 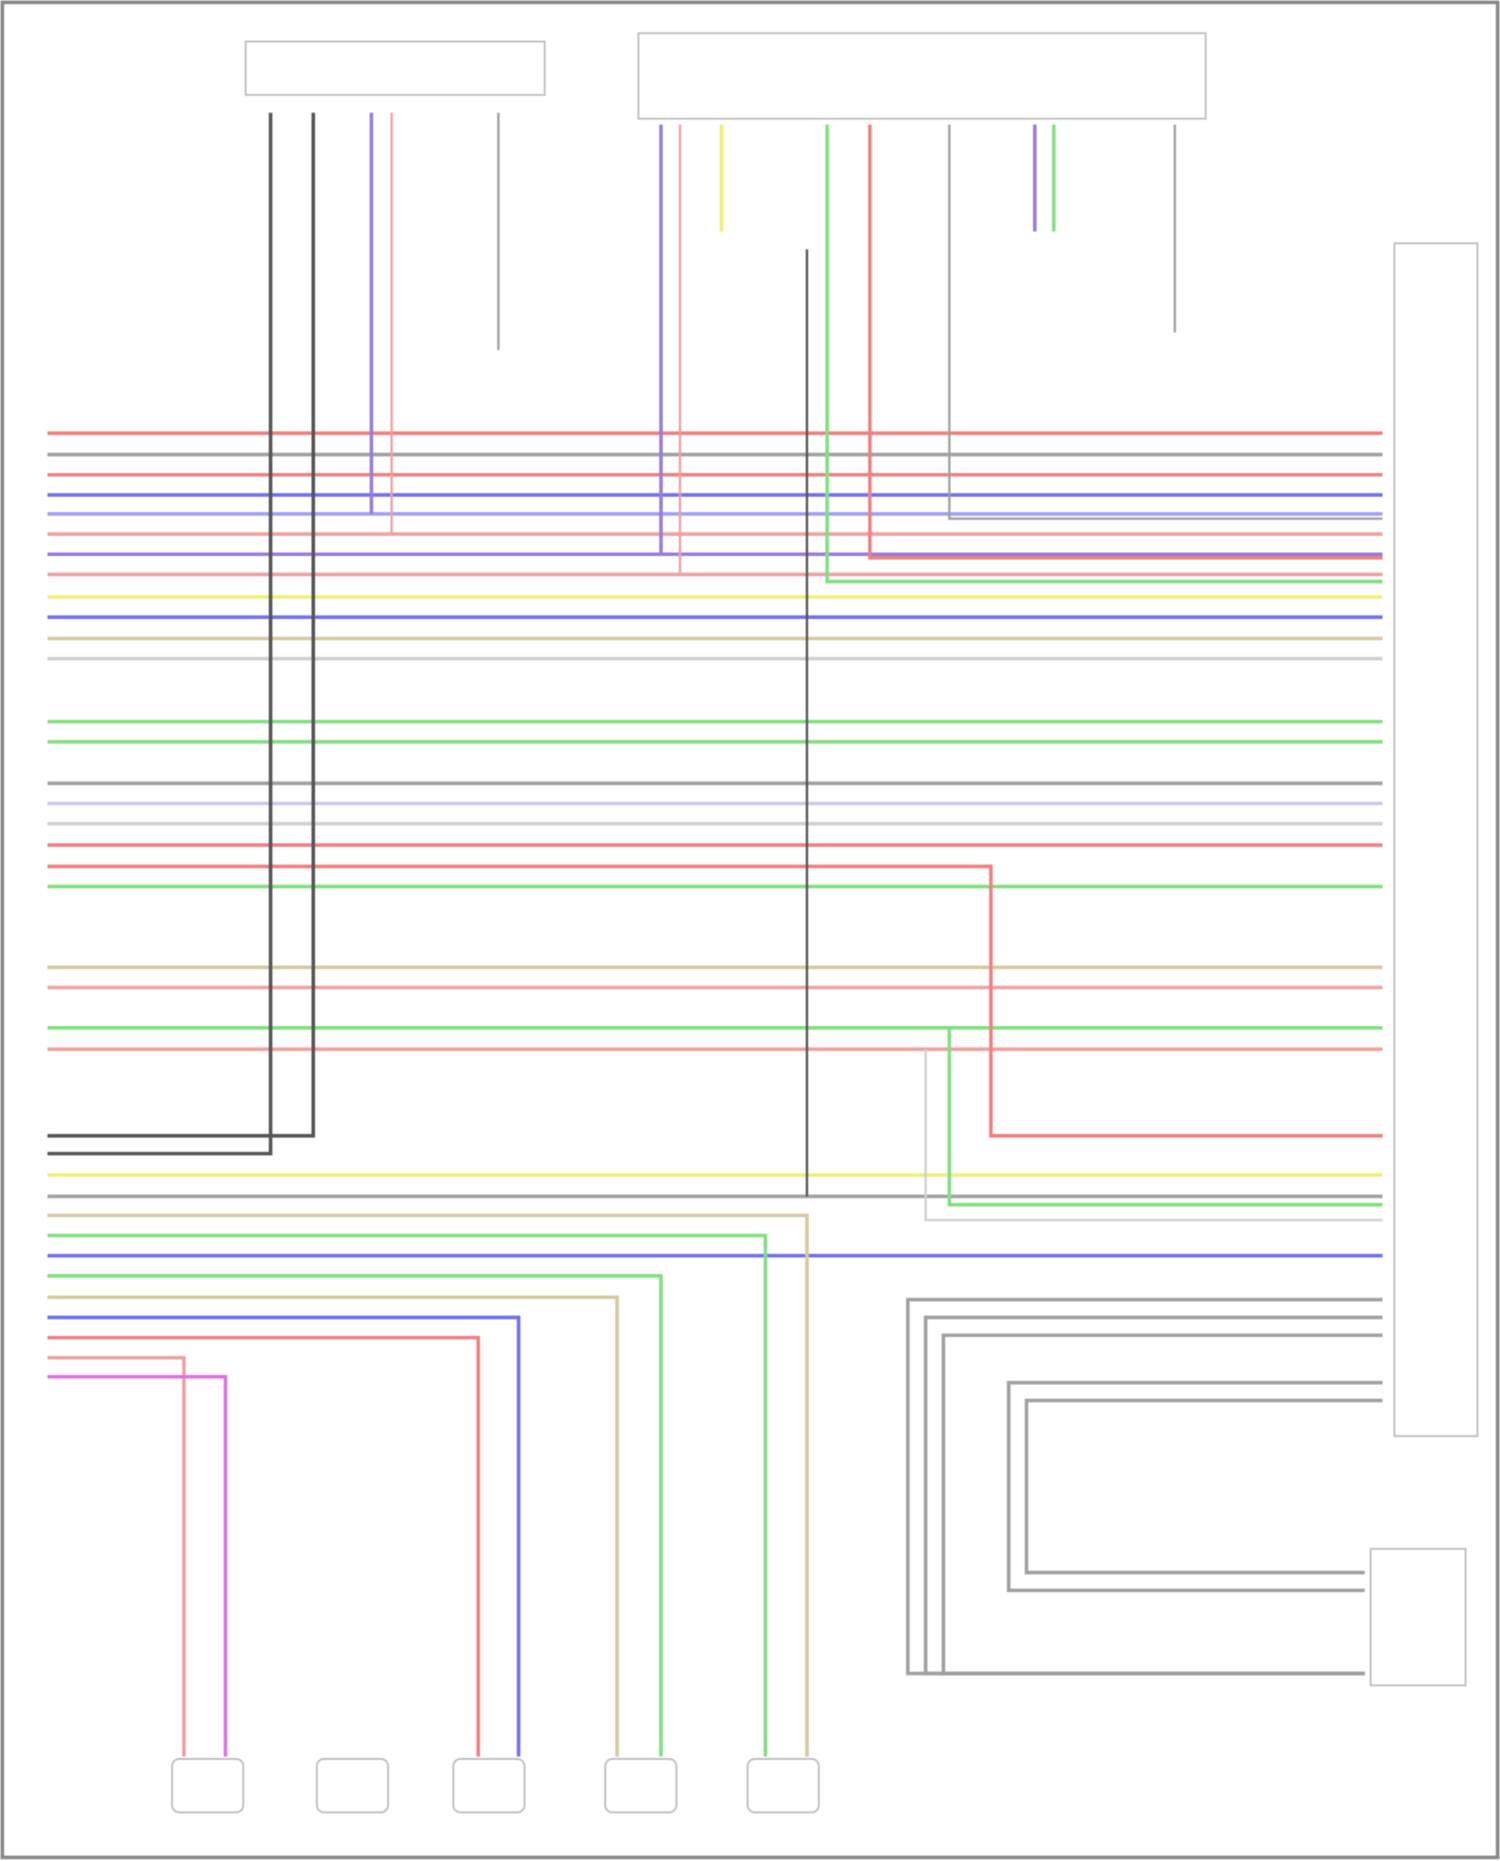 What do you see at coordinates (395, 68) in the screenshot?
I see `top-left-module` at bounding box center [395, 68].